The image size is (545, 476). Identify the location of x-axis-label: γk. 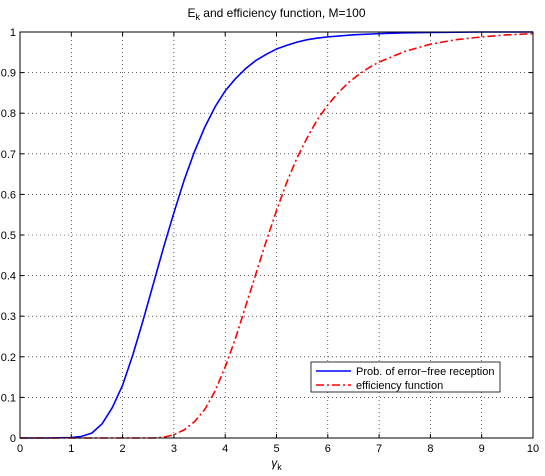
(276, 464).